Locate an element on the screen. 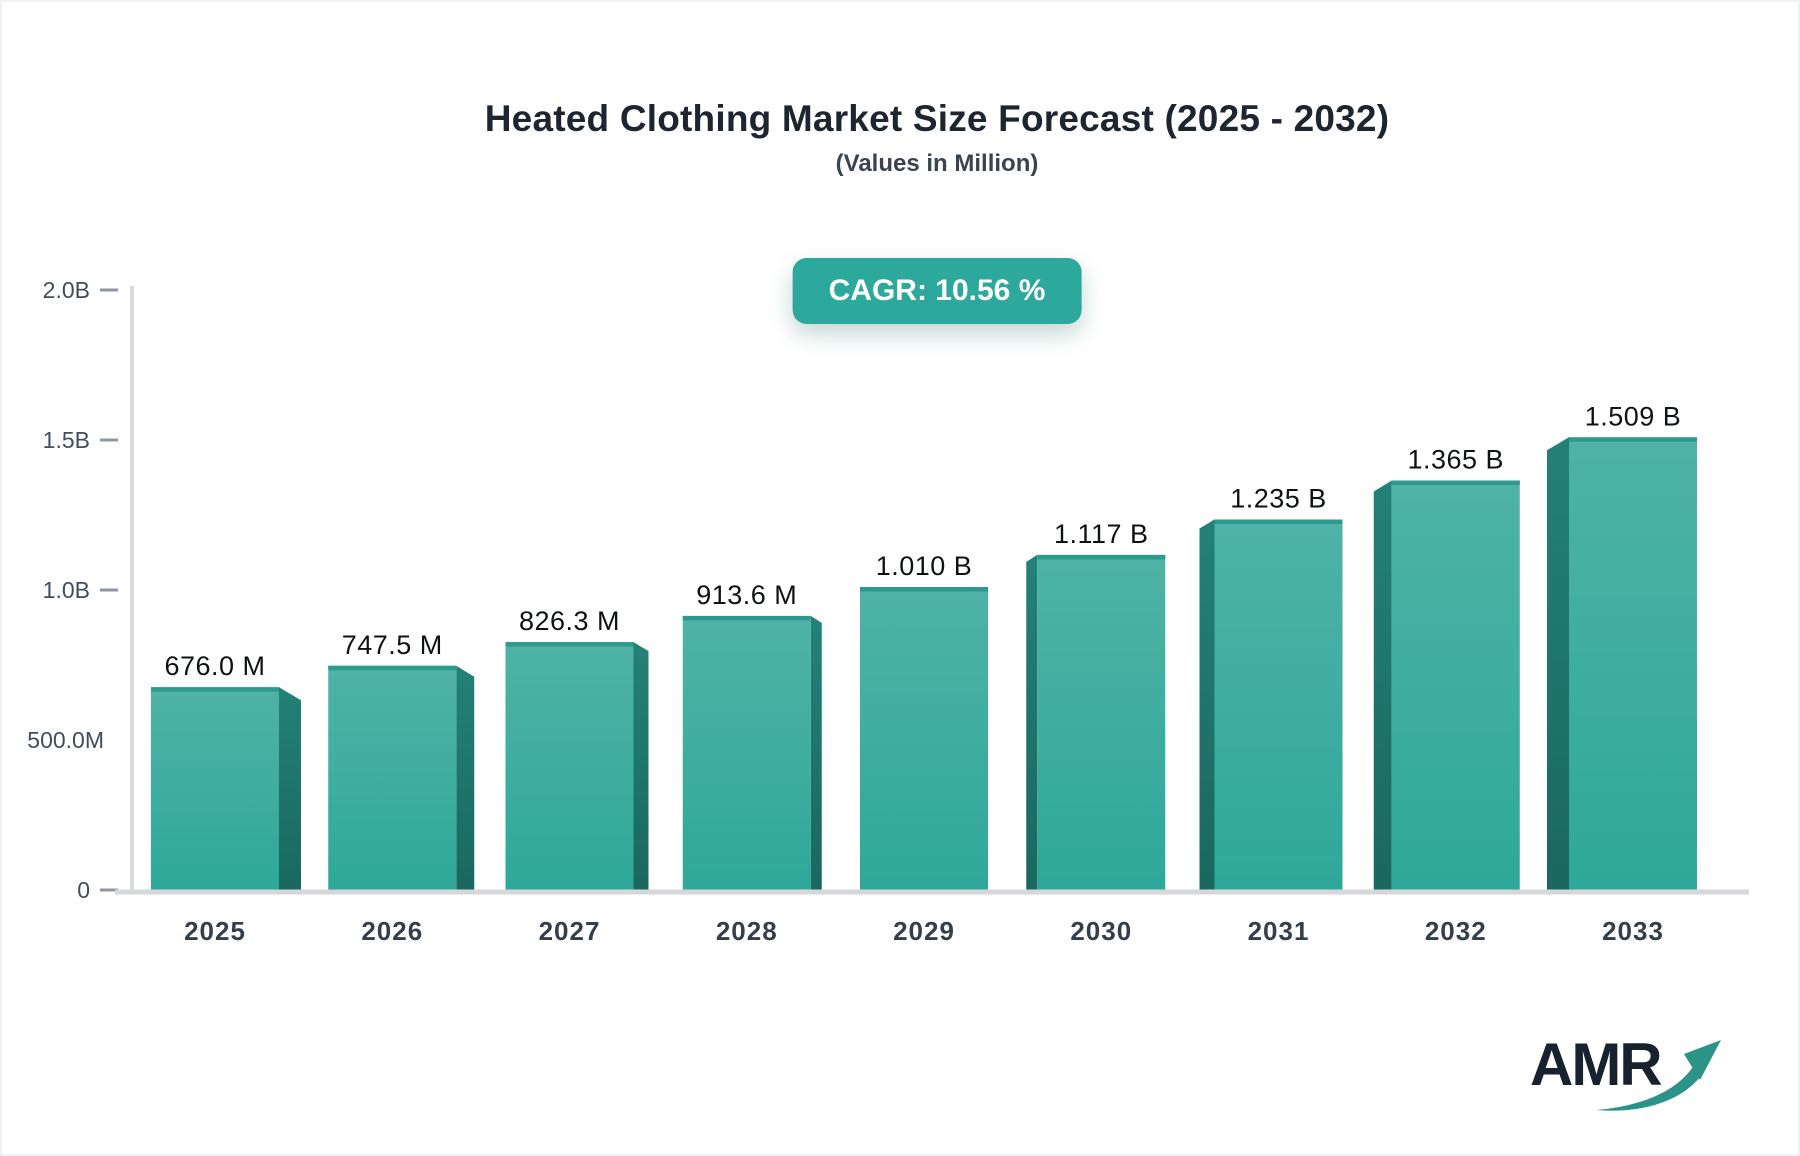 Image resolution: width=1800 pixels, height=1156 pixels. bar-group-2033: 1.509 B 2033 is located at coordinates (1622, 673).